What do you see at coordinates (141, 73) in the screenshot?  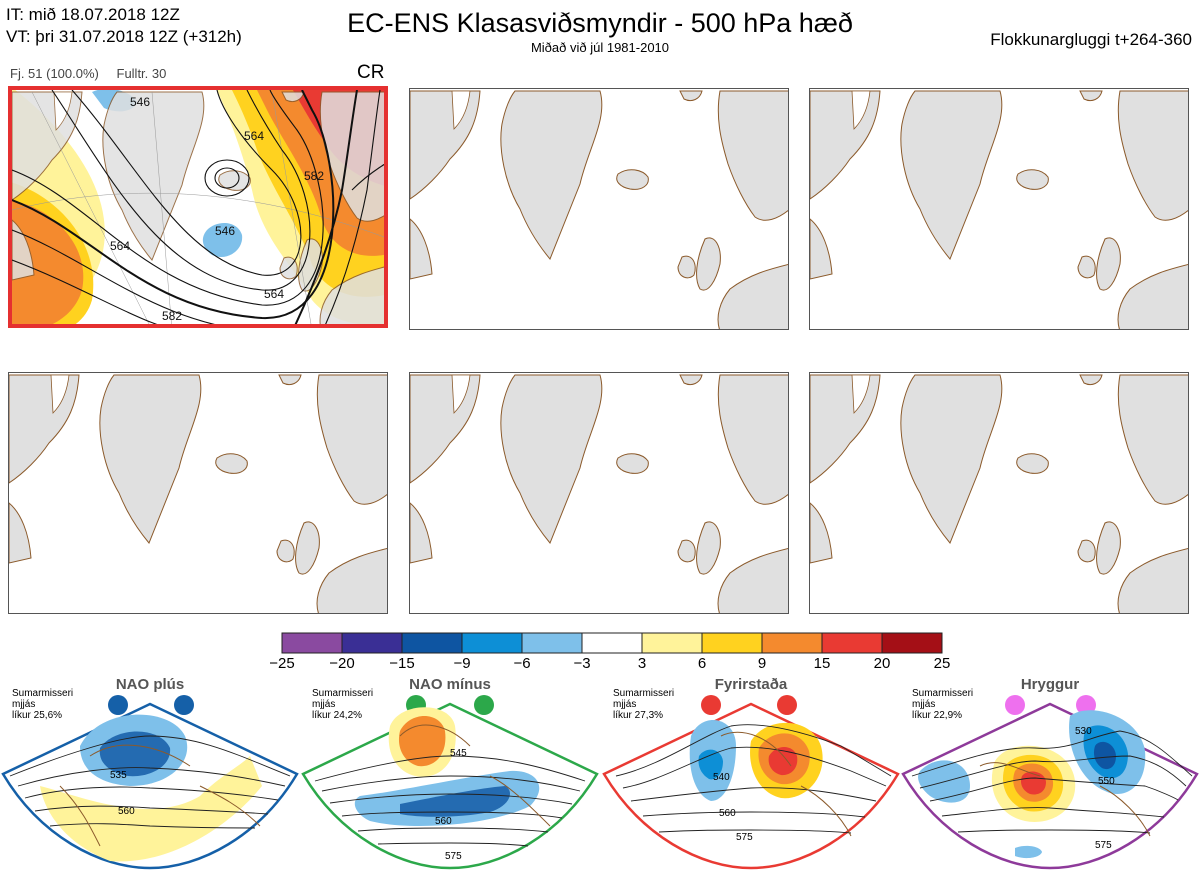 I see `representative-member: Fulltr. 30` at bounding box center [141, 73].